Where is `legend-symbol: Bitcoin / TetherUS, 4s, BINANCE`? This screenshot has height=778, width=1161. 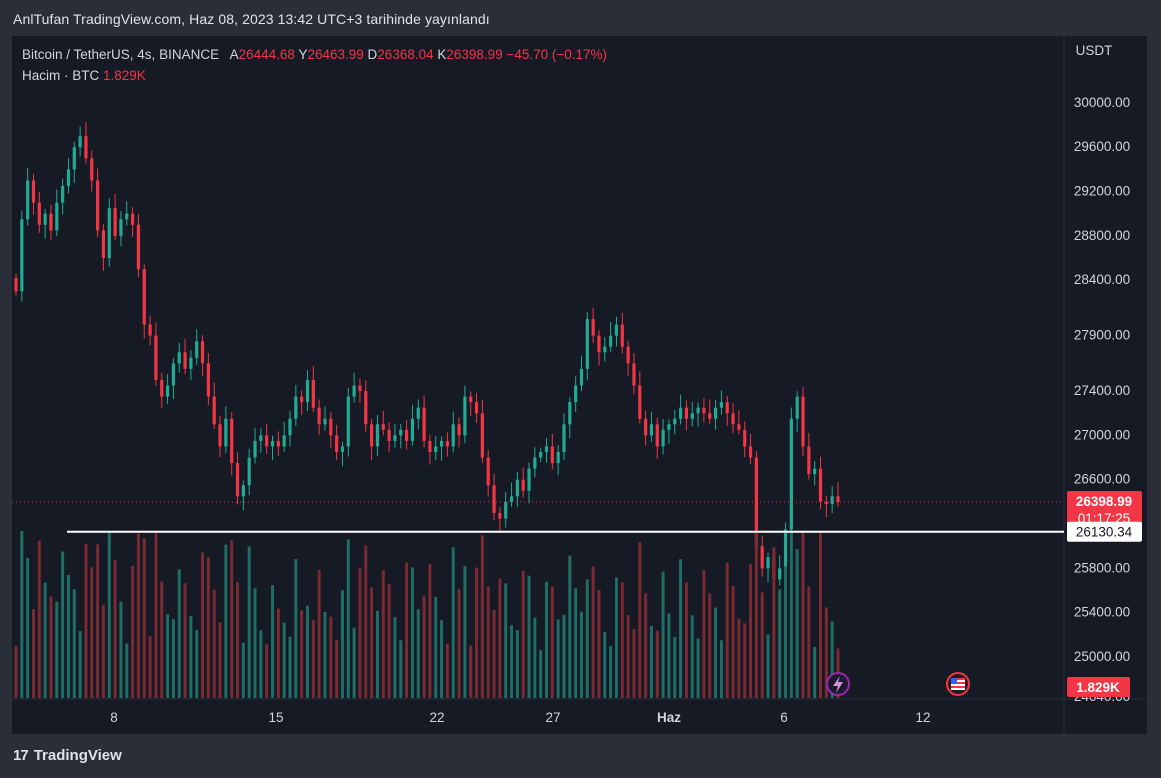 legend-symbol: Bitcoin / TetherUS, 4s, BINANCE is located at coordinates (121, 54).